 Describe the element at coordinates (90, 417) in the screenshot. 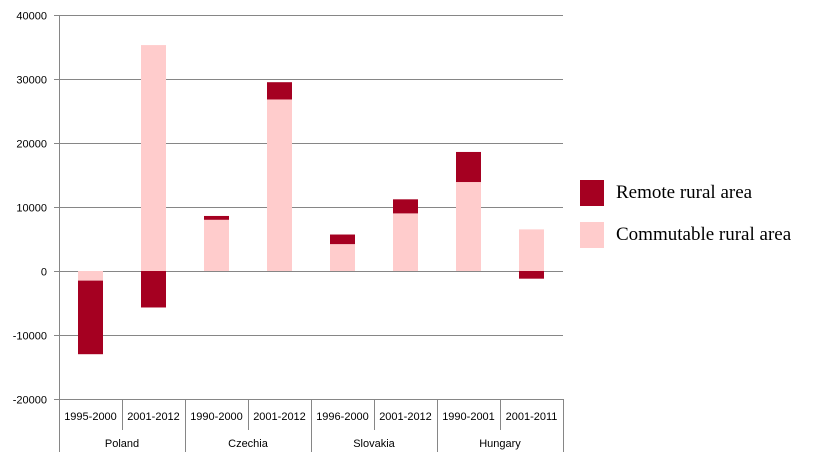

I see `category-label: 1995-2000` at that location.